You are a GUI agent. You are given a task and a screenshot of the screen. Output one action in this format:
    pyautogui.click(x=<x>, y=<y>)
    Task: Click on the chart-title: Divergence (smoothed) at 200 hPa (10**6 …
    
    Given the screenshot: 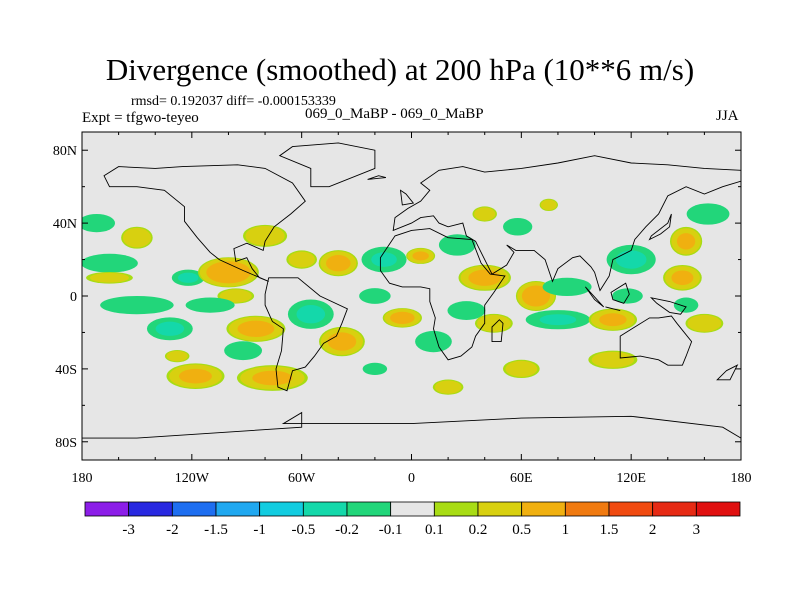 What is the action you would take?
    pyautogui.click(x=400, y=69)
    